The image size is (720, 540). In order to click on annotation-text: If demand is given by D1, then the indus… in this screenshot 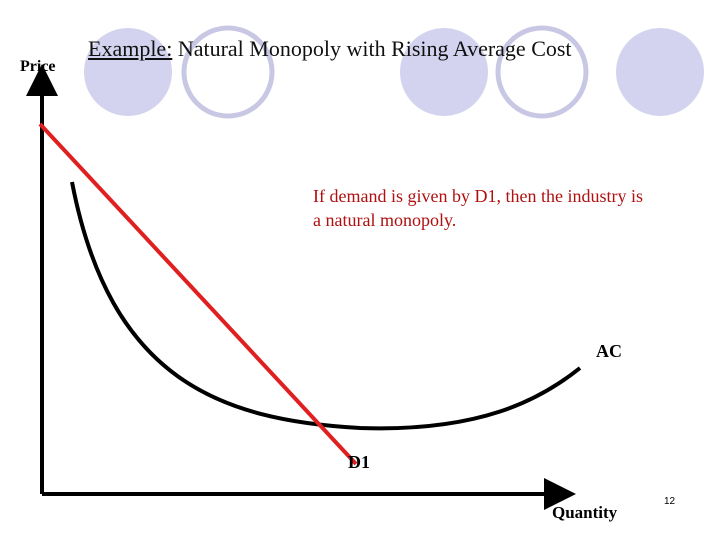, I will do `click(478, 208)`.